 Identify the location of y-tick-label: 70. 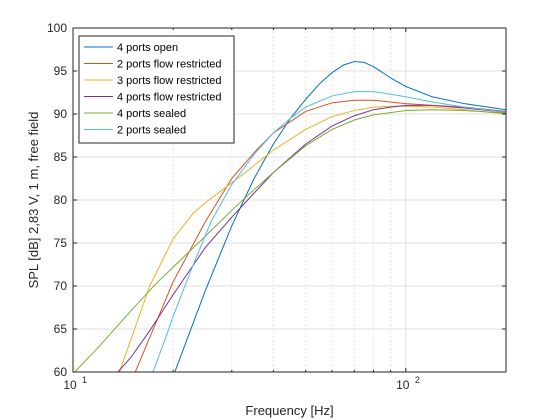
(61, 286).